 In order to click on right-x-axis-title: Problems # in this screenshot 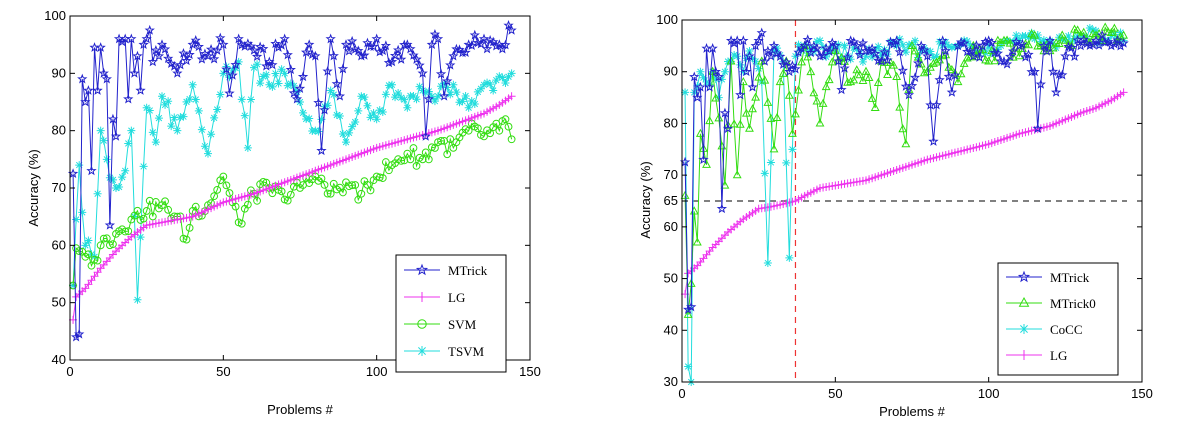, I will do `click(912, 411)`.